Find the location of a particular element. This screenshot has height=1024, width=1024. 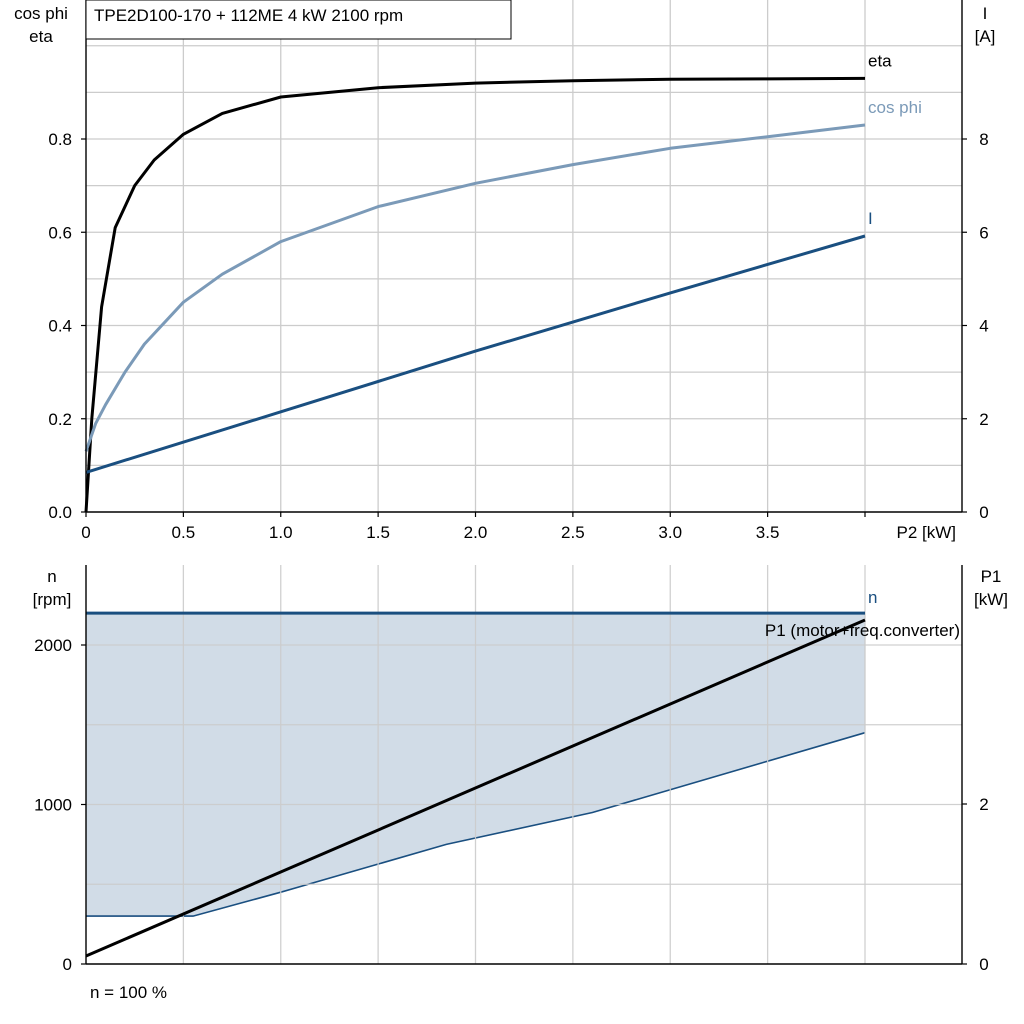

x-axis-label: P2 [kW] is located at coordinates (926, 532).